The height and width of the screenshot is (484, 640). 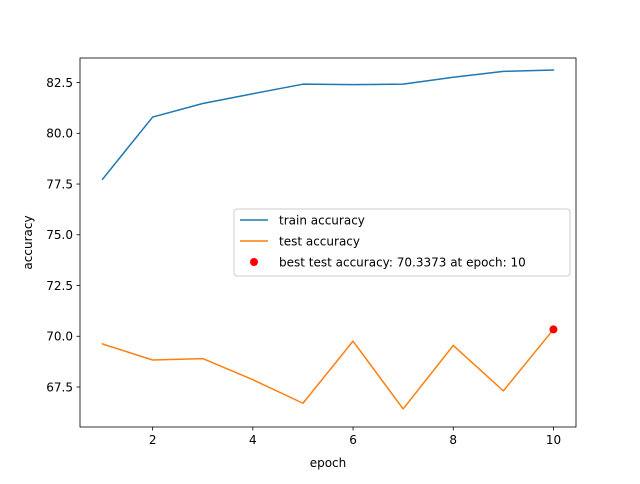 What do you see at coordinates (319, 242) in the screenshot?
I see `legend-test-accuracy-label: test accuracy` at bounding box center [319, 242].